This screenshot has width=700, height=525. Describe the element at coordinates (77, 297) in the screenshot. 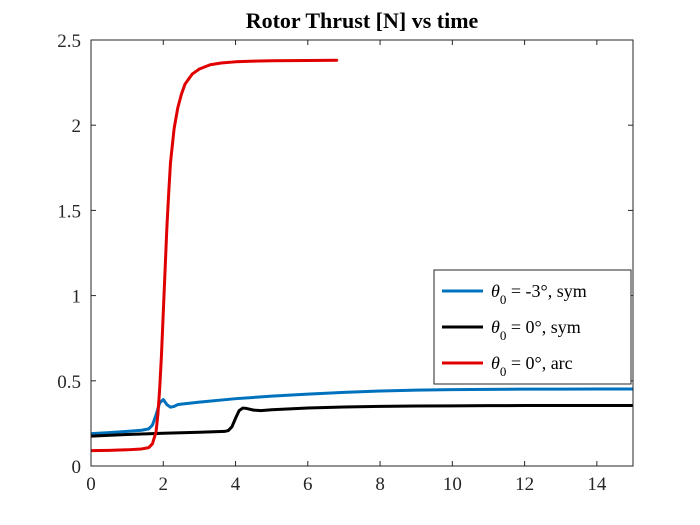

I see `y-tick-label: 1` at that location.